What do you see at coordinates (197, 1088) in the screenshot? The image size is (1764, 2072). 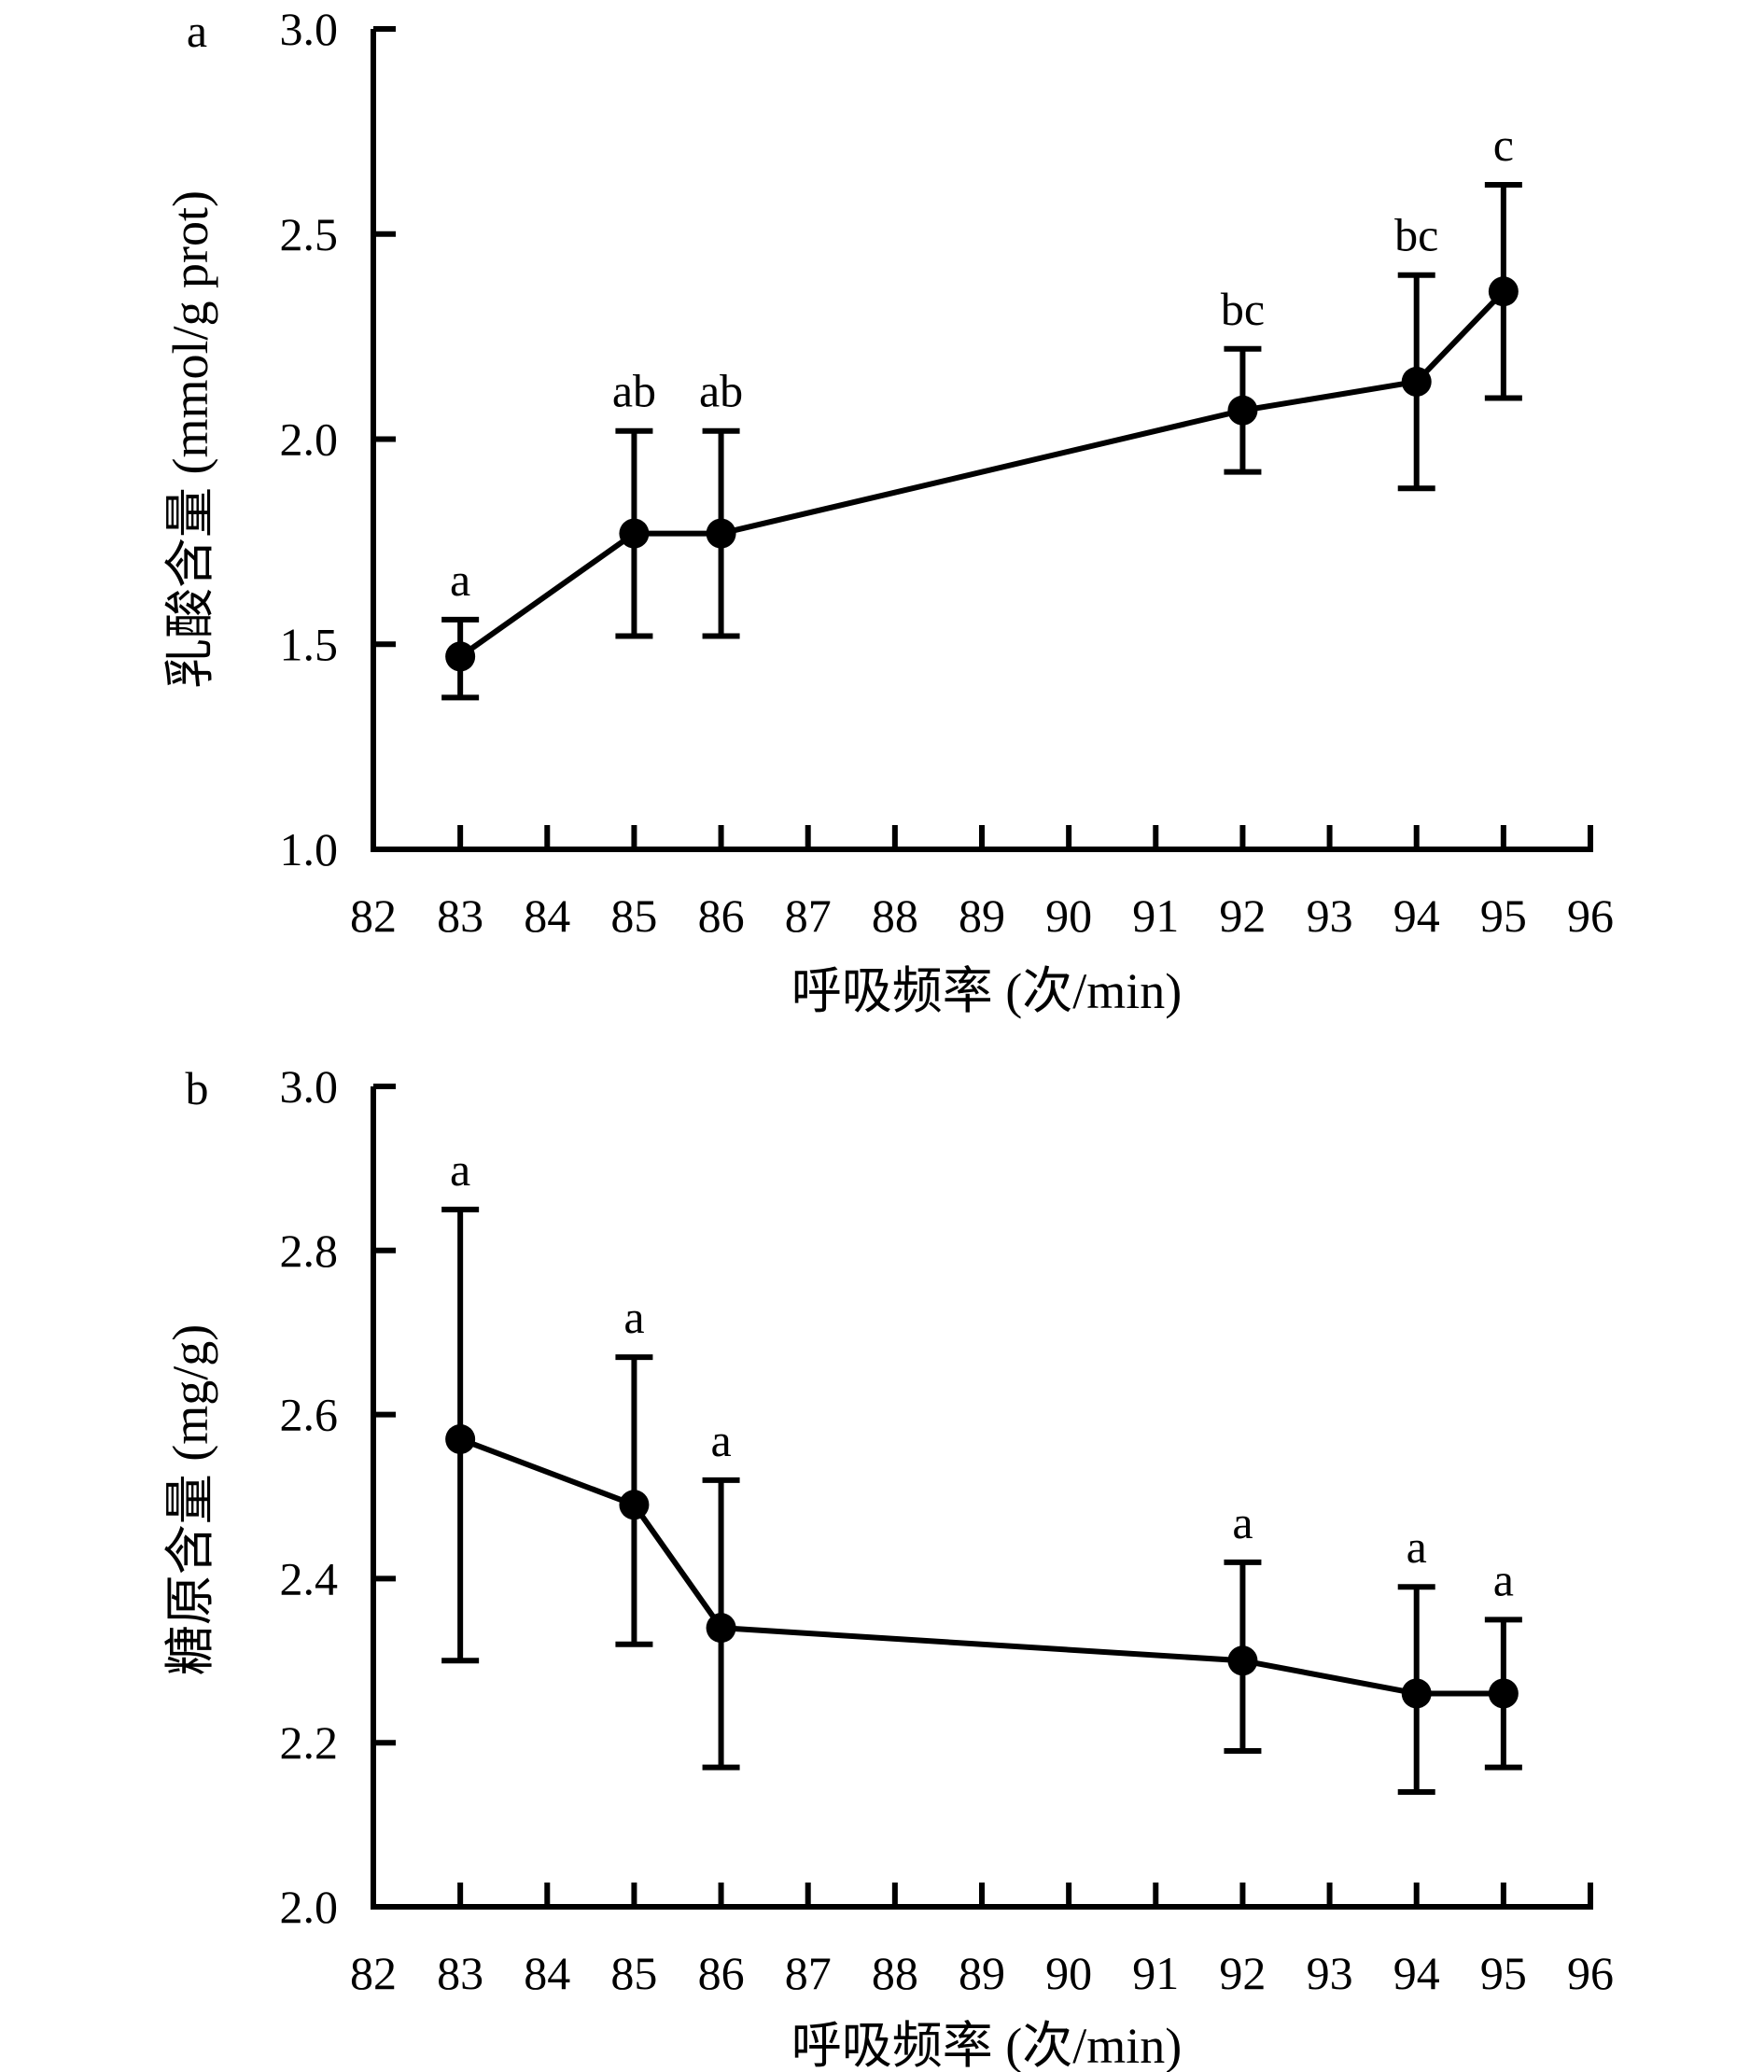 I see `panel-label: b` at bounding box center [197, 1088].